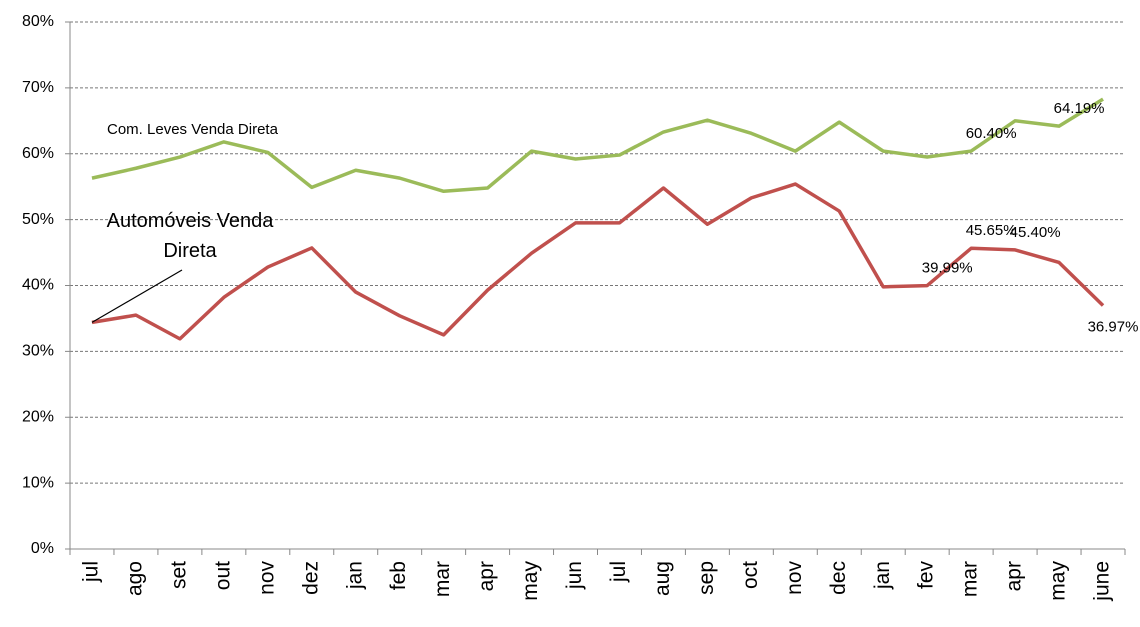  I want to click on y-tick-label: 0%, so click(42, 548).